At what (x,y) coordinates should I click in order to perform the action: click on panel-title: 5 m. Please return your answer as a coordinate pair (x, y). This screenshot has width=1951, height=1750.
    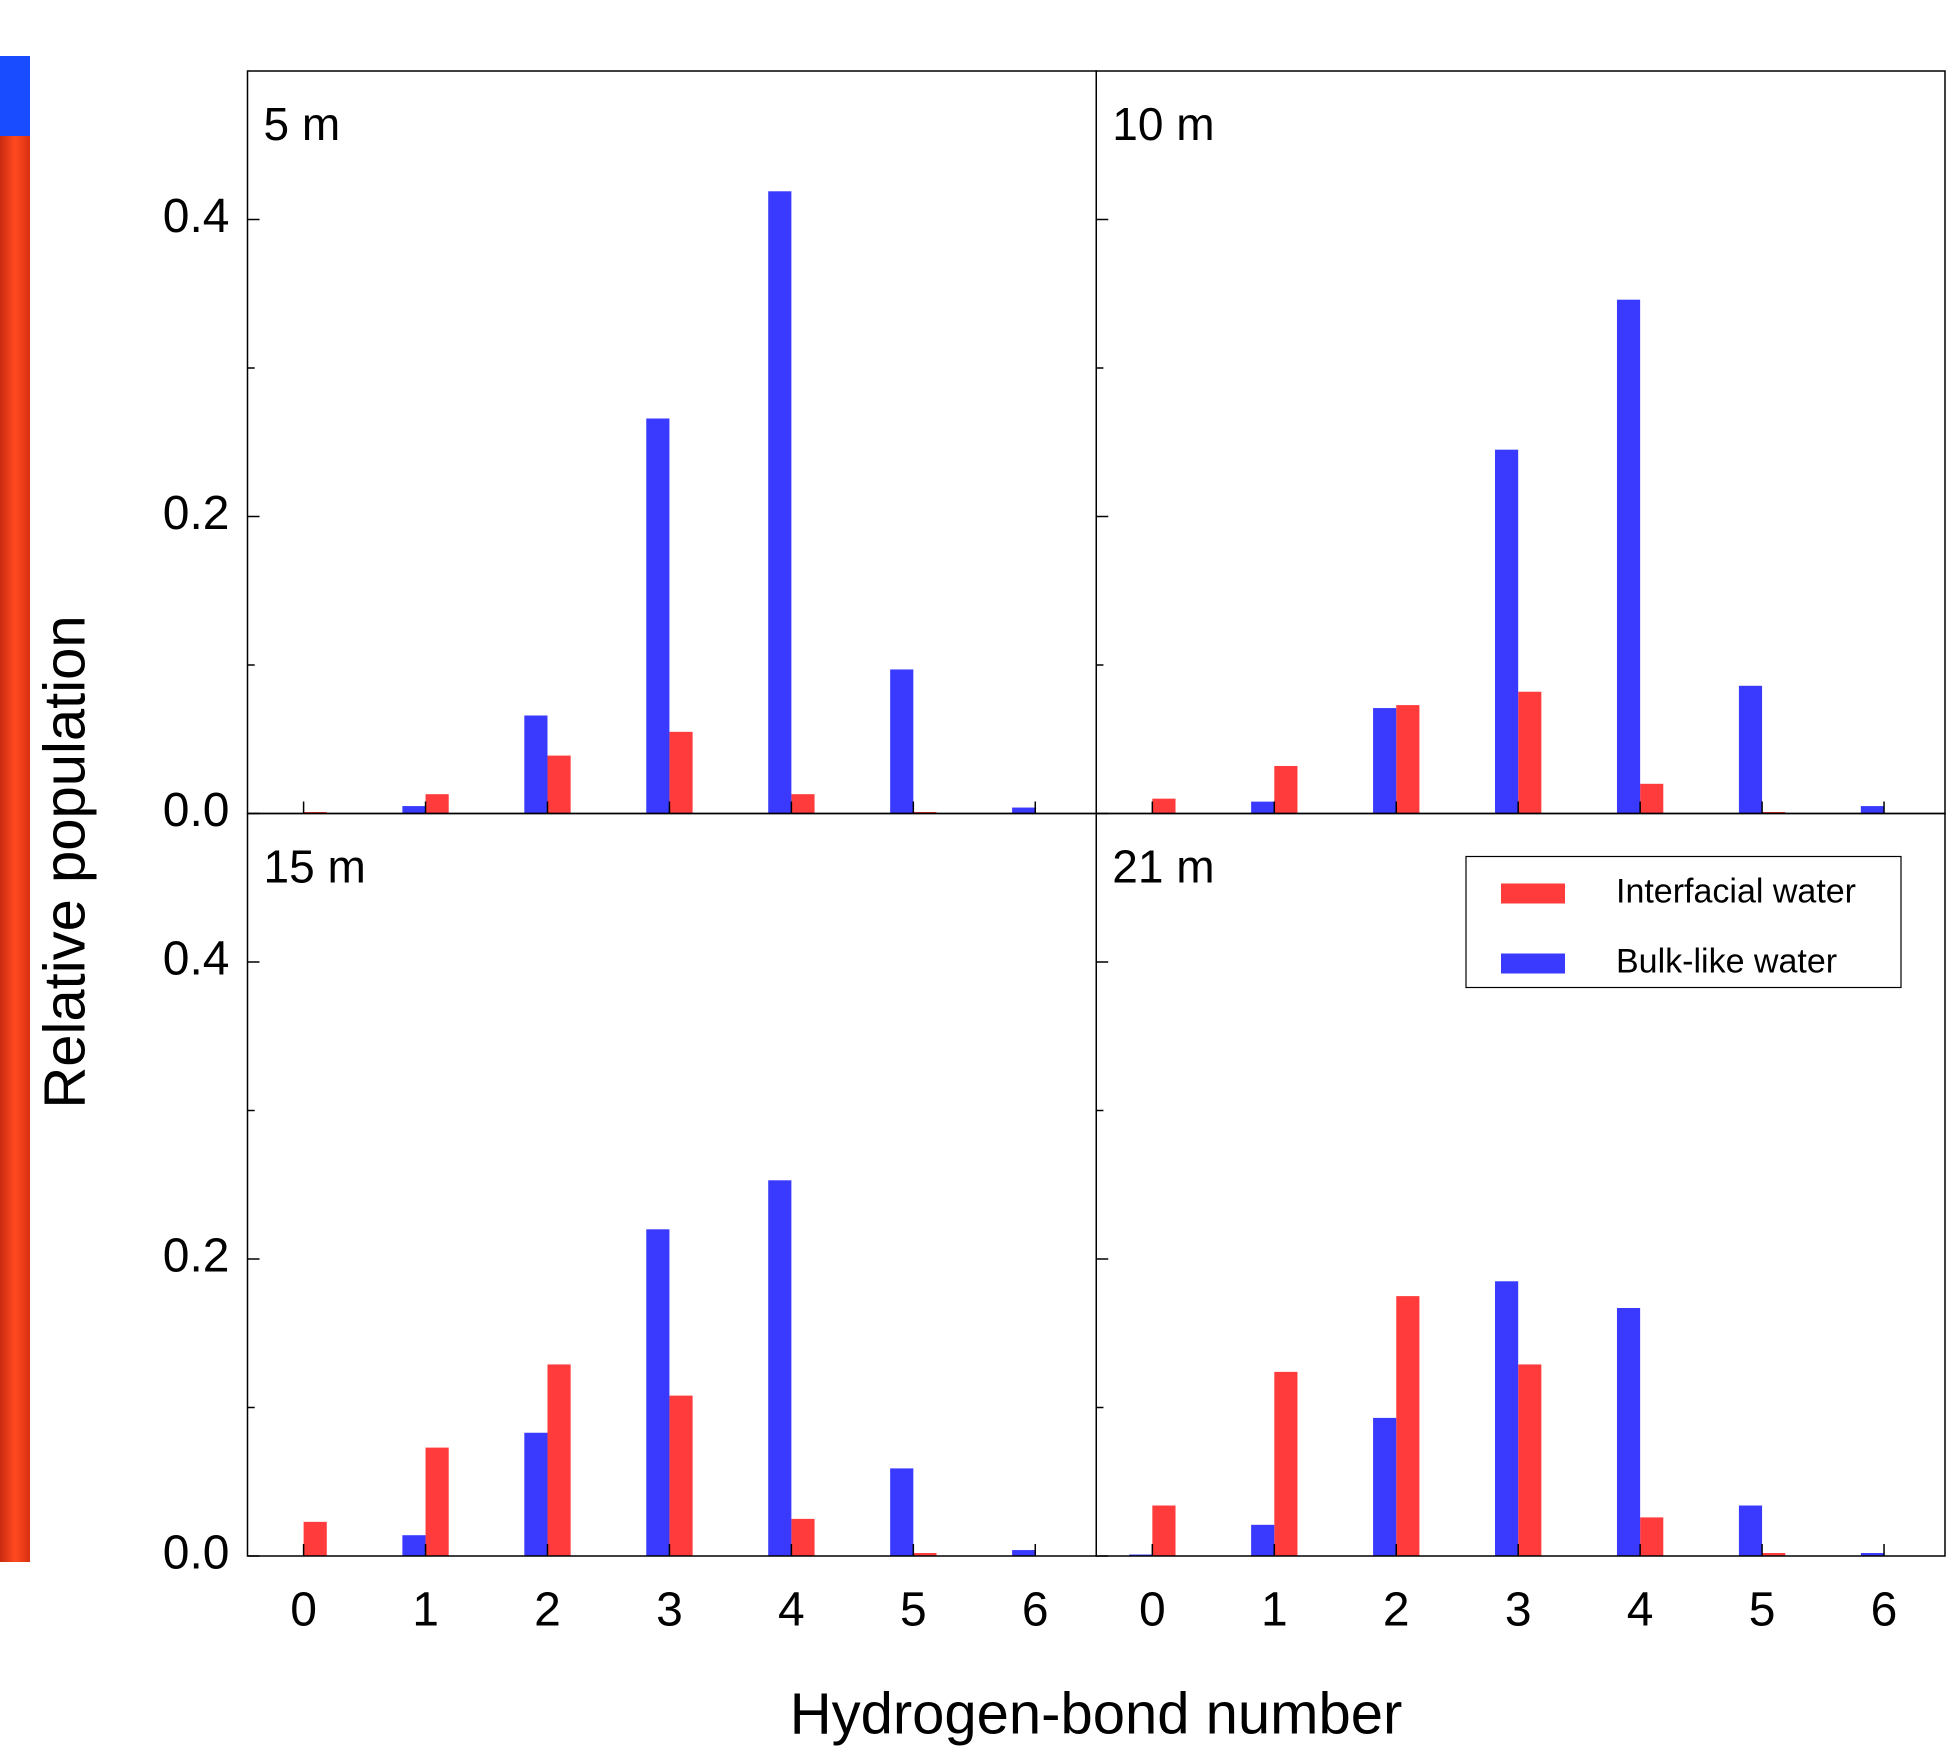
    Looking at the image, I should click on (302, 124).